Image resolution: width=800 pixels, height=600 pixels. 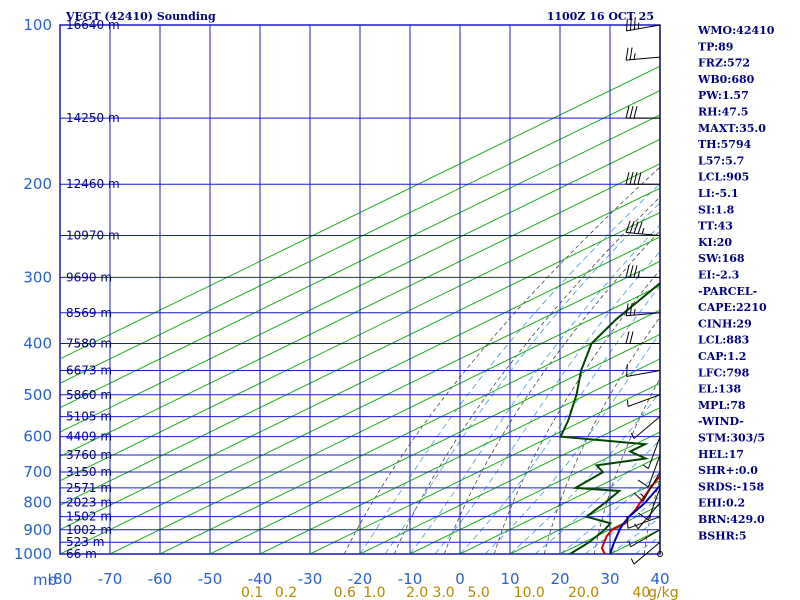 What do you see at coordinates (659, 579) in the screenshot?
I see `temperature-tick-label: 40` at bounding box center [659, 579].